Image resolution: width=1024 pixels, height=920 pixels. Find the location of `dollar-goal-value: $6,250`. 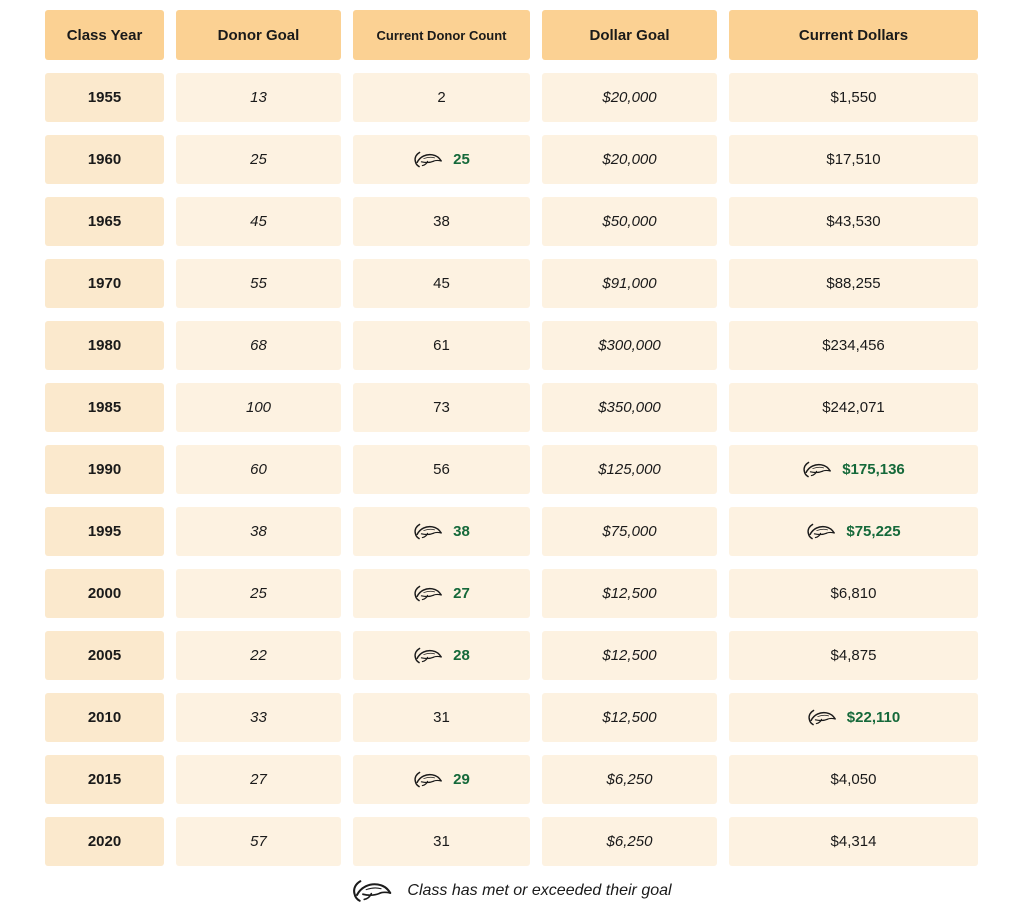

dollar-goal-value: $6,250 is located at coordinates (629, 779).